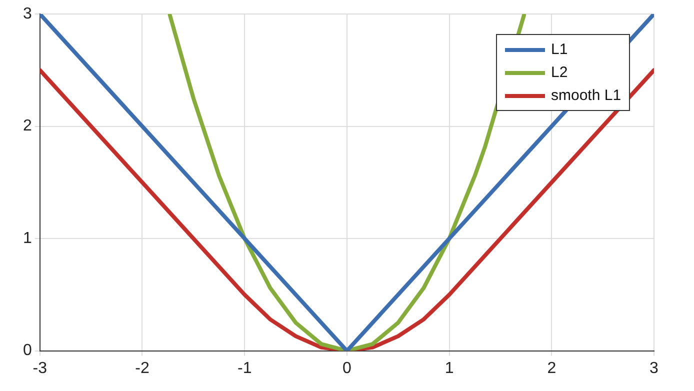  Describe the element at coordinates (27, 351) in the screenshot. I see `y-tick-label: 0` at that location.